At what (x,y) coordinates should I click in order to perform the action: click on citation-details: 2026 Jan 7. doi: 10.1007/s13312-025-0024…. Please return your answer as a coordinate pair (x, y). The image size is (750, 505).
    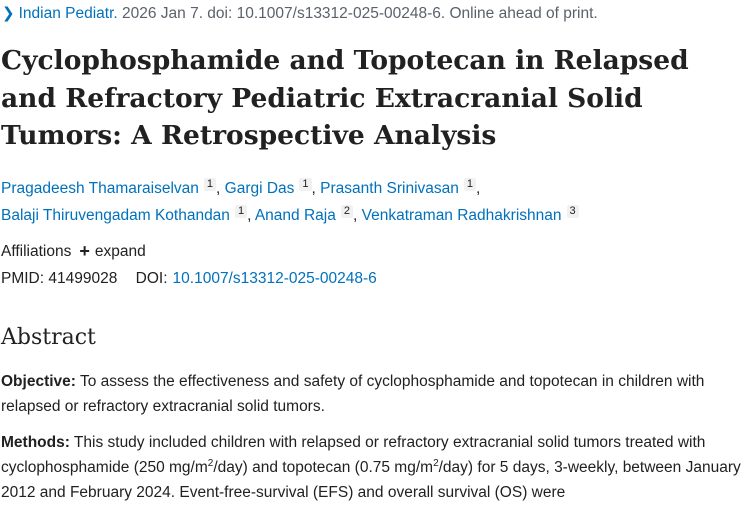
    Looking at the image, I should click on (357, 13).